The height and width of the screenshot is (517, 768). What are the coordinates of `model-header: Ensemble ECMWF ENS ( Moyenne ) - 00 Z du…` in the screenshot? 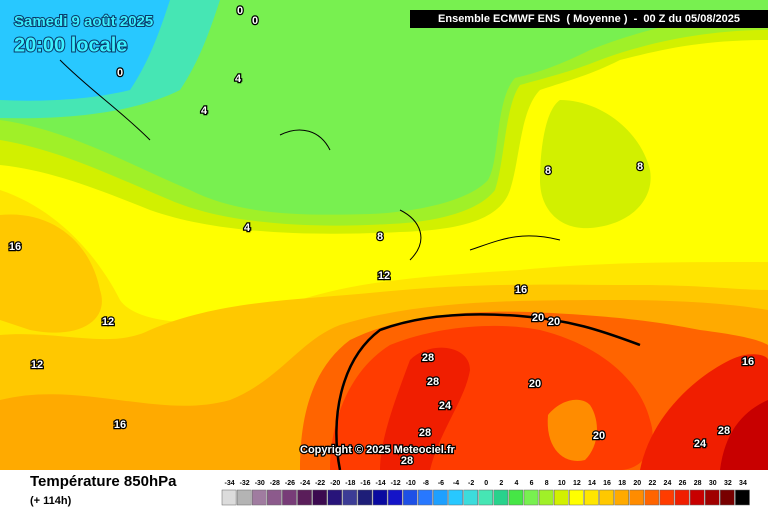 It's located at (589, 19).